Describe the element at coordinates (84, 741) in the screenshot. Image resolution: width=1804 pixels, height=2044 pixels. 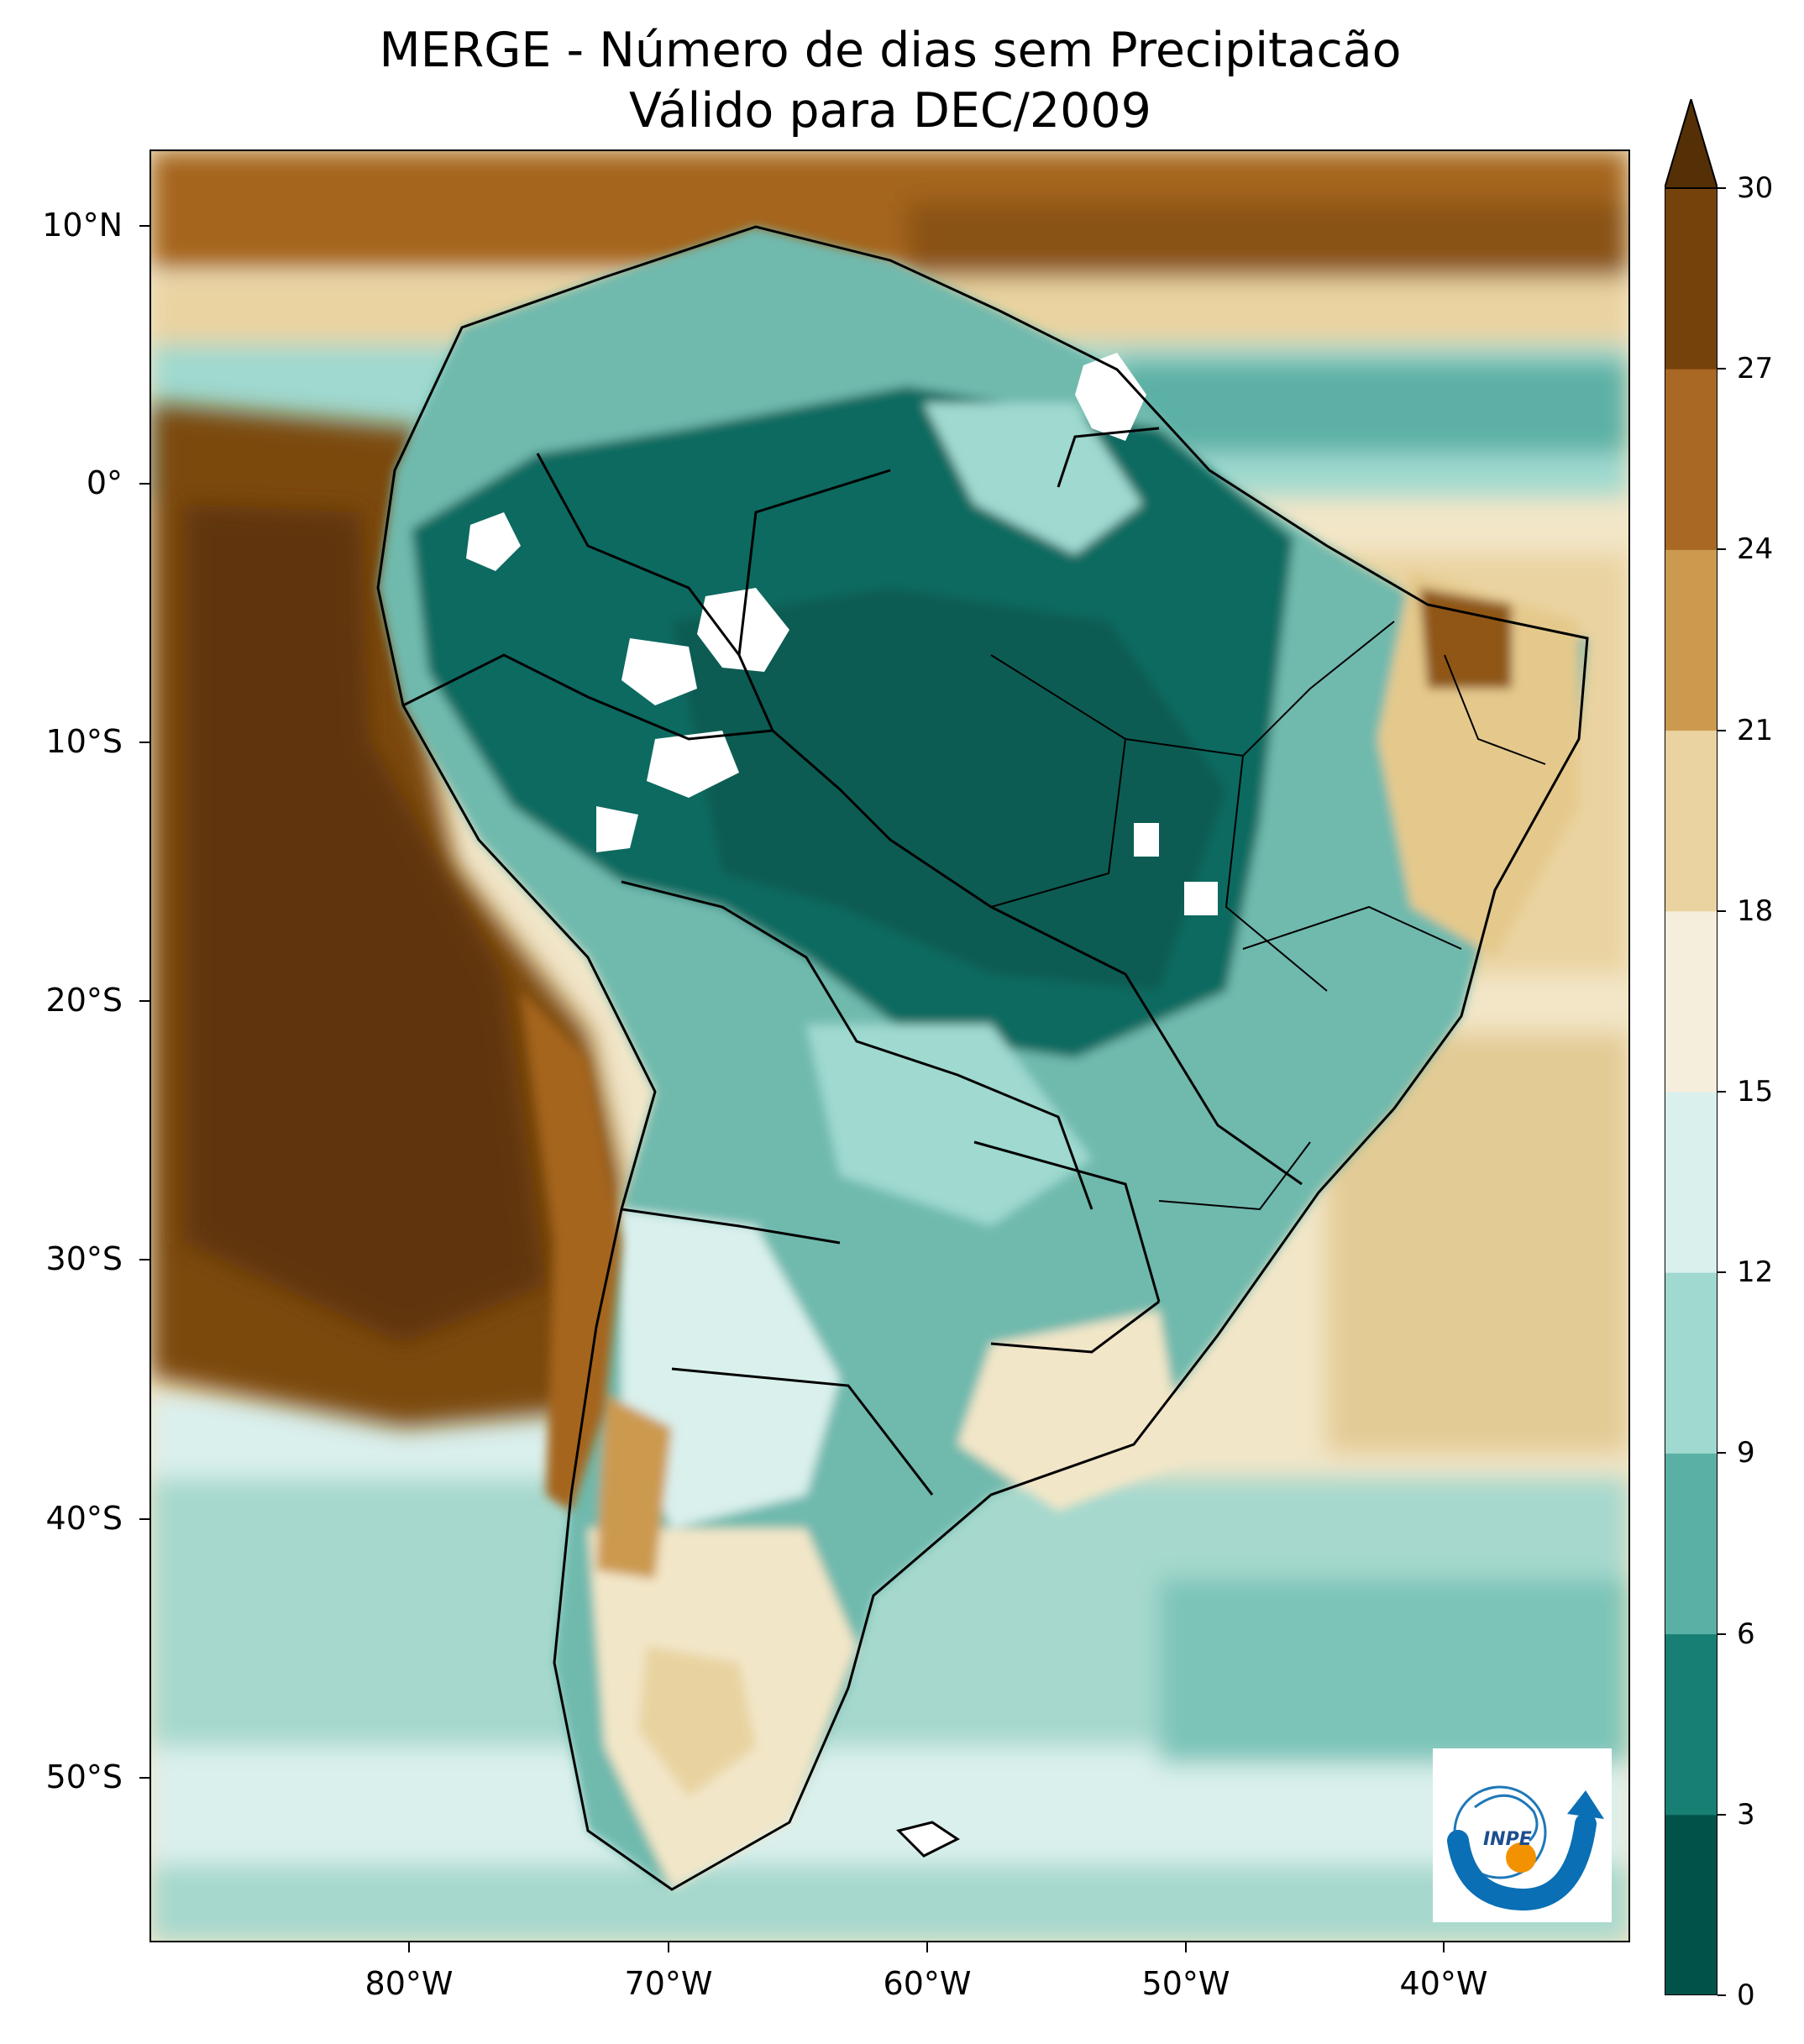
I see `lat-tick-label: 10°S` at that location.